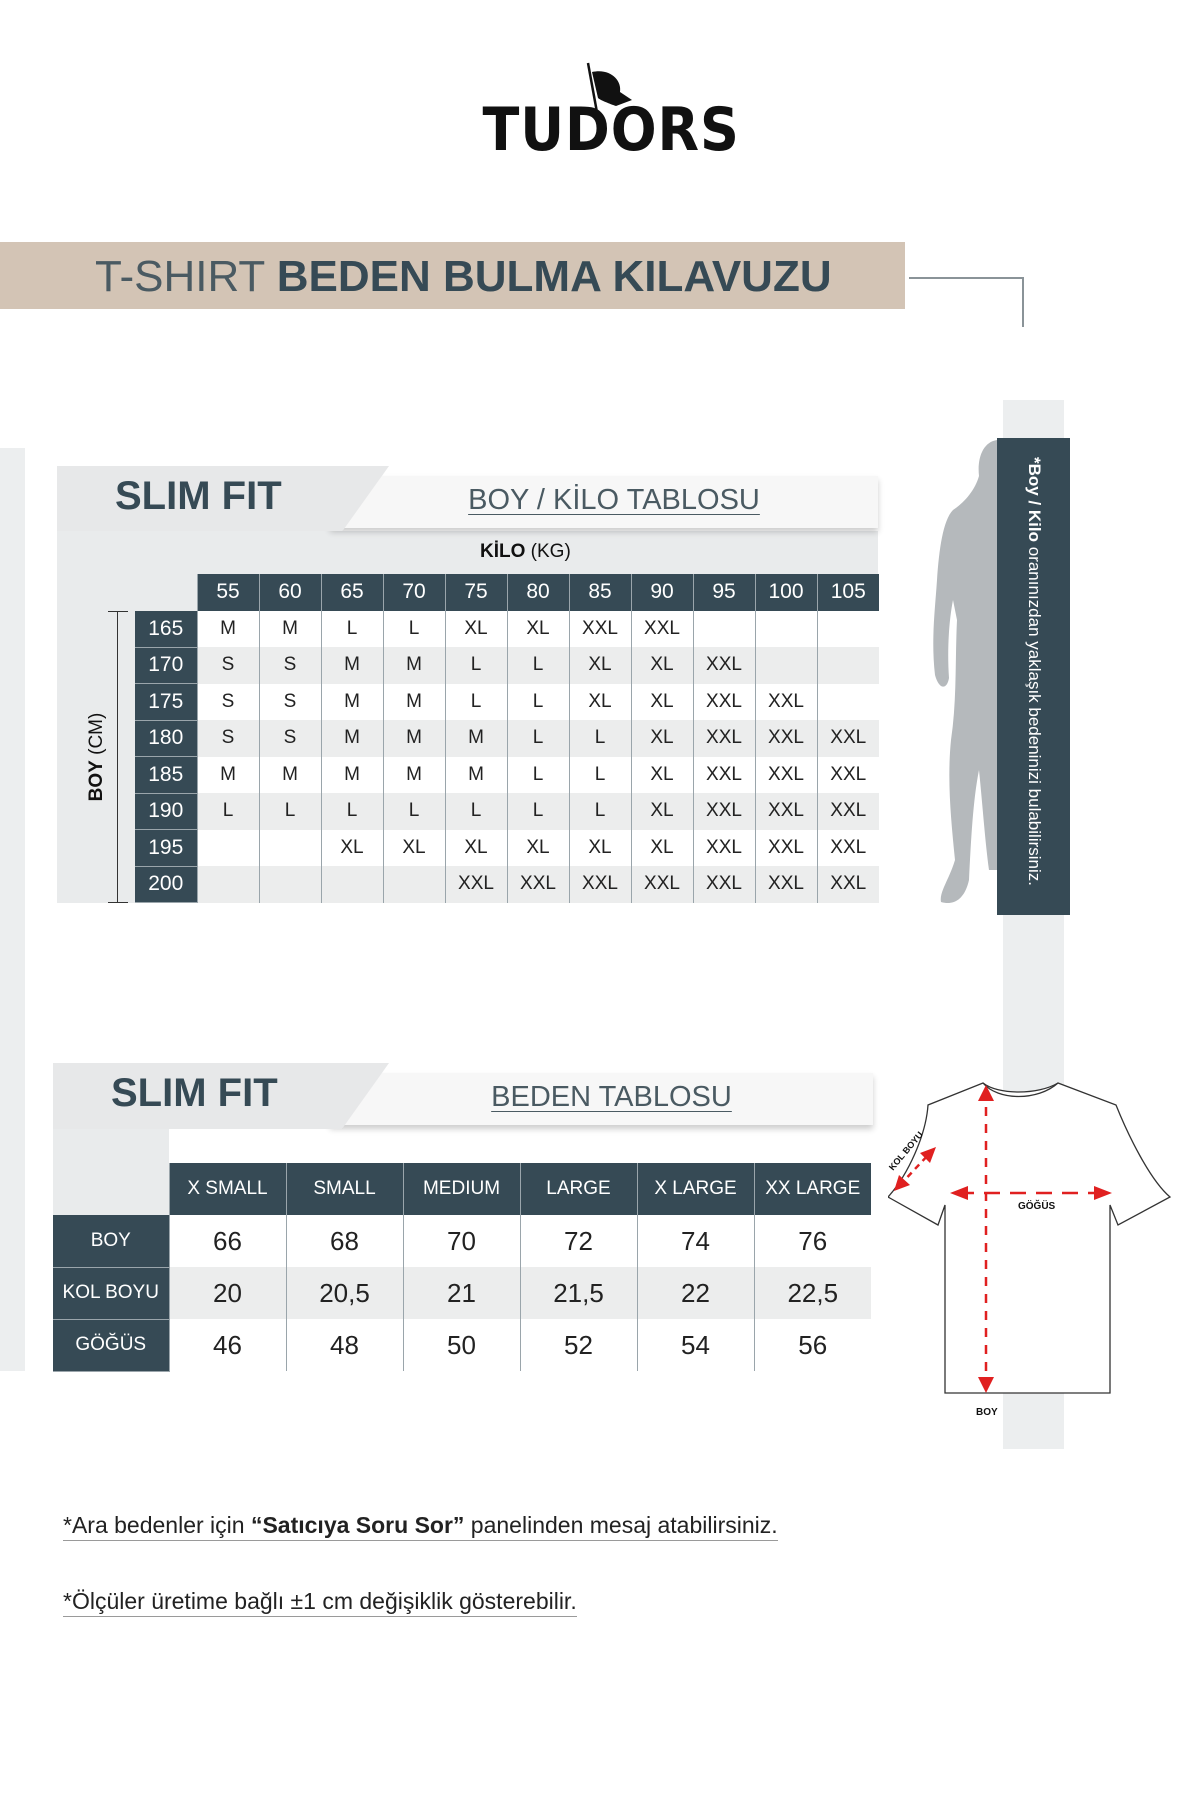  I want to click on weight-header: 100, so click(785, 592).